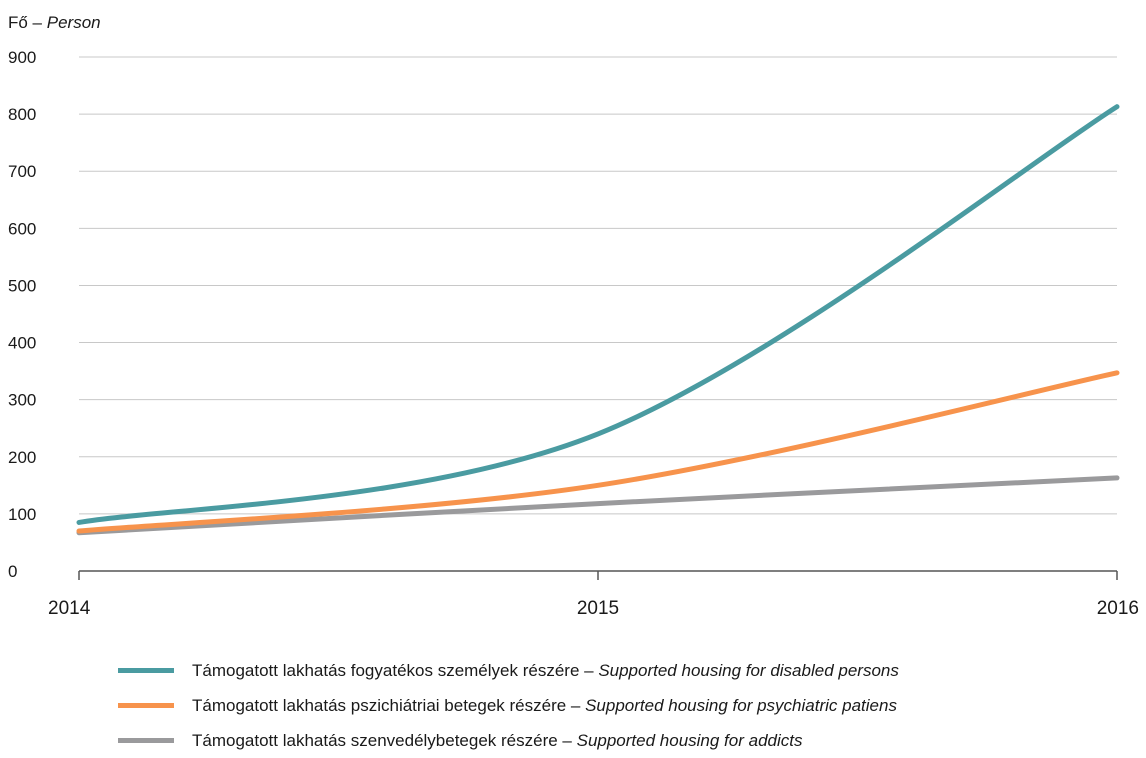 Image resolution: width=1146 pixels, height=758 pixels. What do you see at coordinates (74, 22) in the screenshot?
I see `y-unit-label-italic: Person` at bounding box center [74, 22].